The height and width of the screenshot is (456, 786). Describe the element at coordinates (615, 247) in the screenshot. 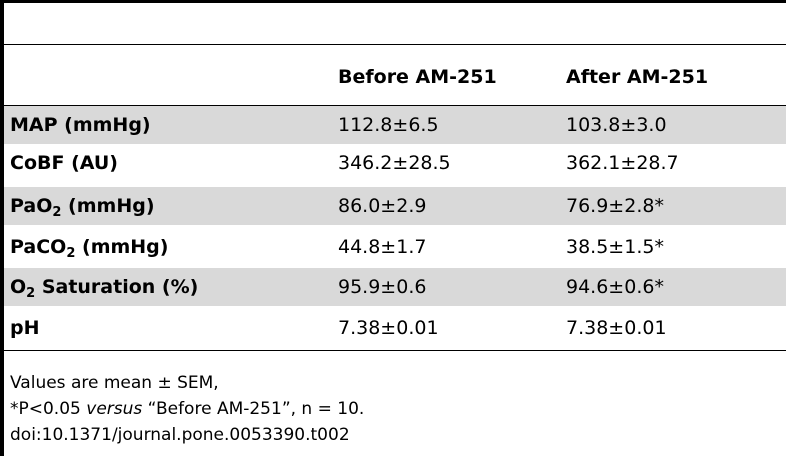

I see `after-value: 38.5±1.5*` at that location.